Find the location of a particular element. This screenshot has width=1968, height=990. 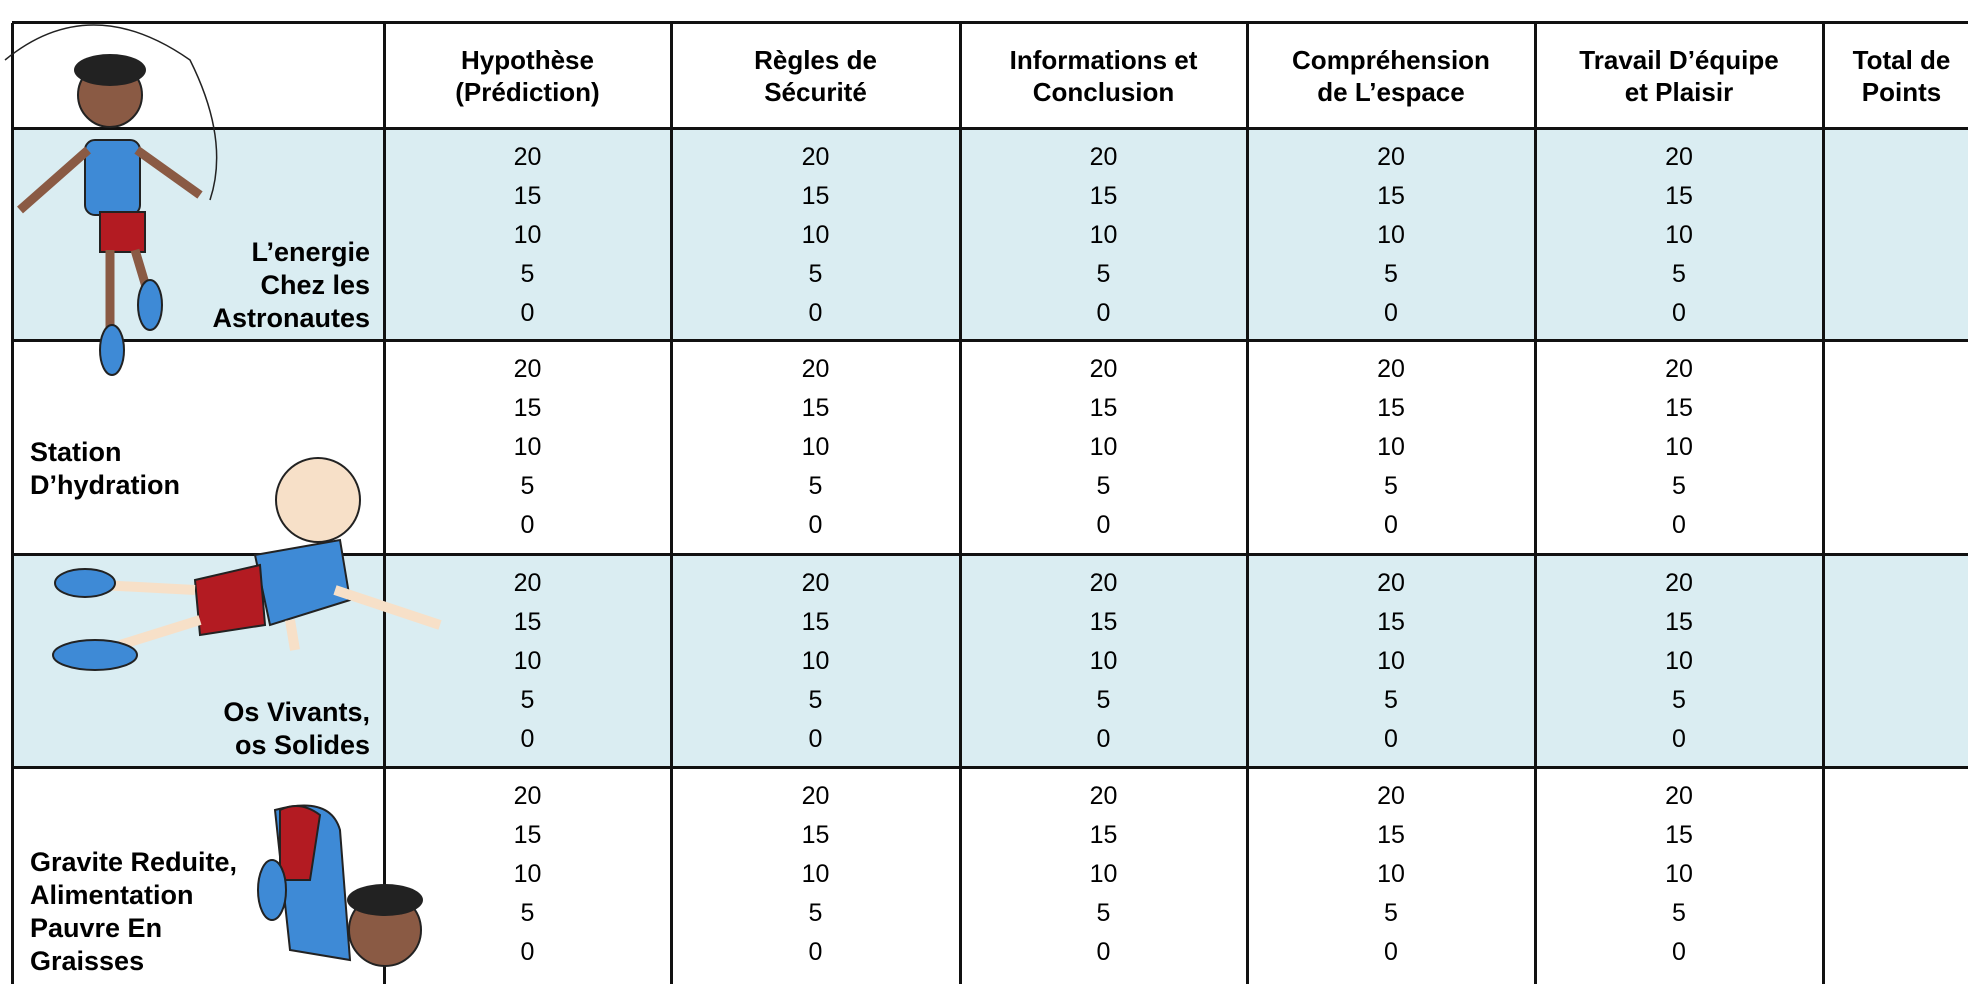

column-header: Hypothèse (Prédiction) is located at coordinates (527, 76).